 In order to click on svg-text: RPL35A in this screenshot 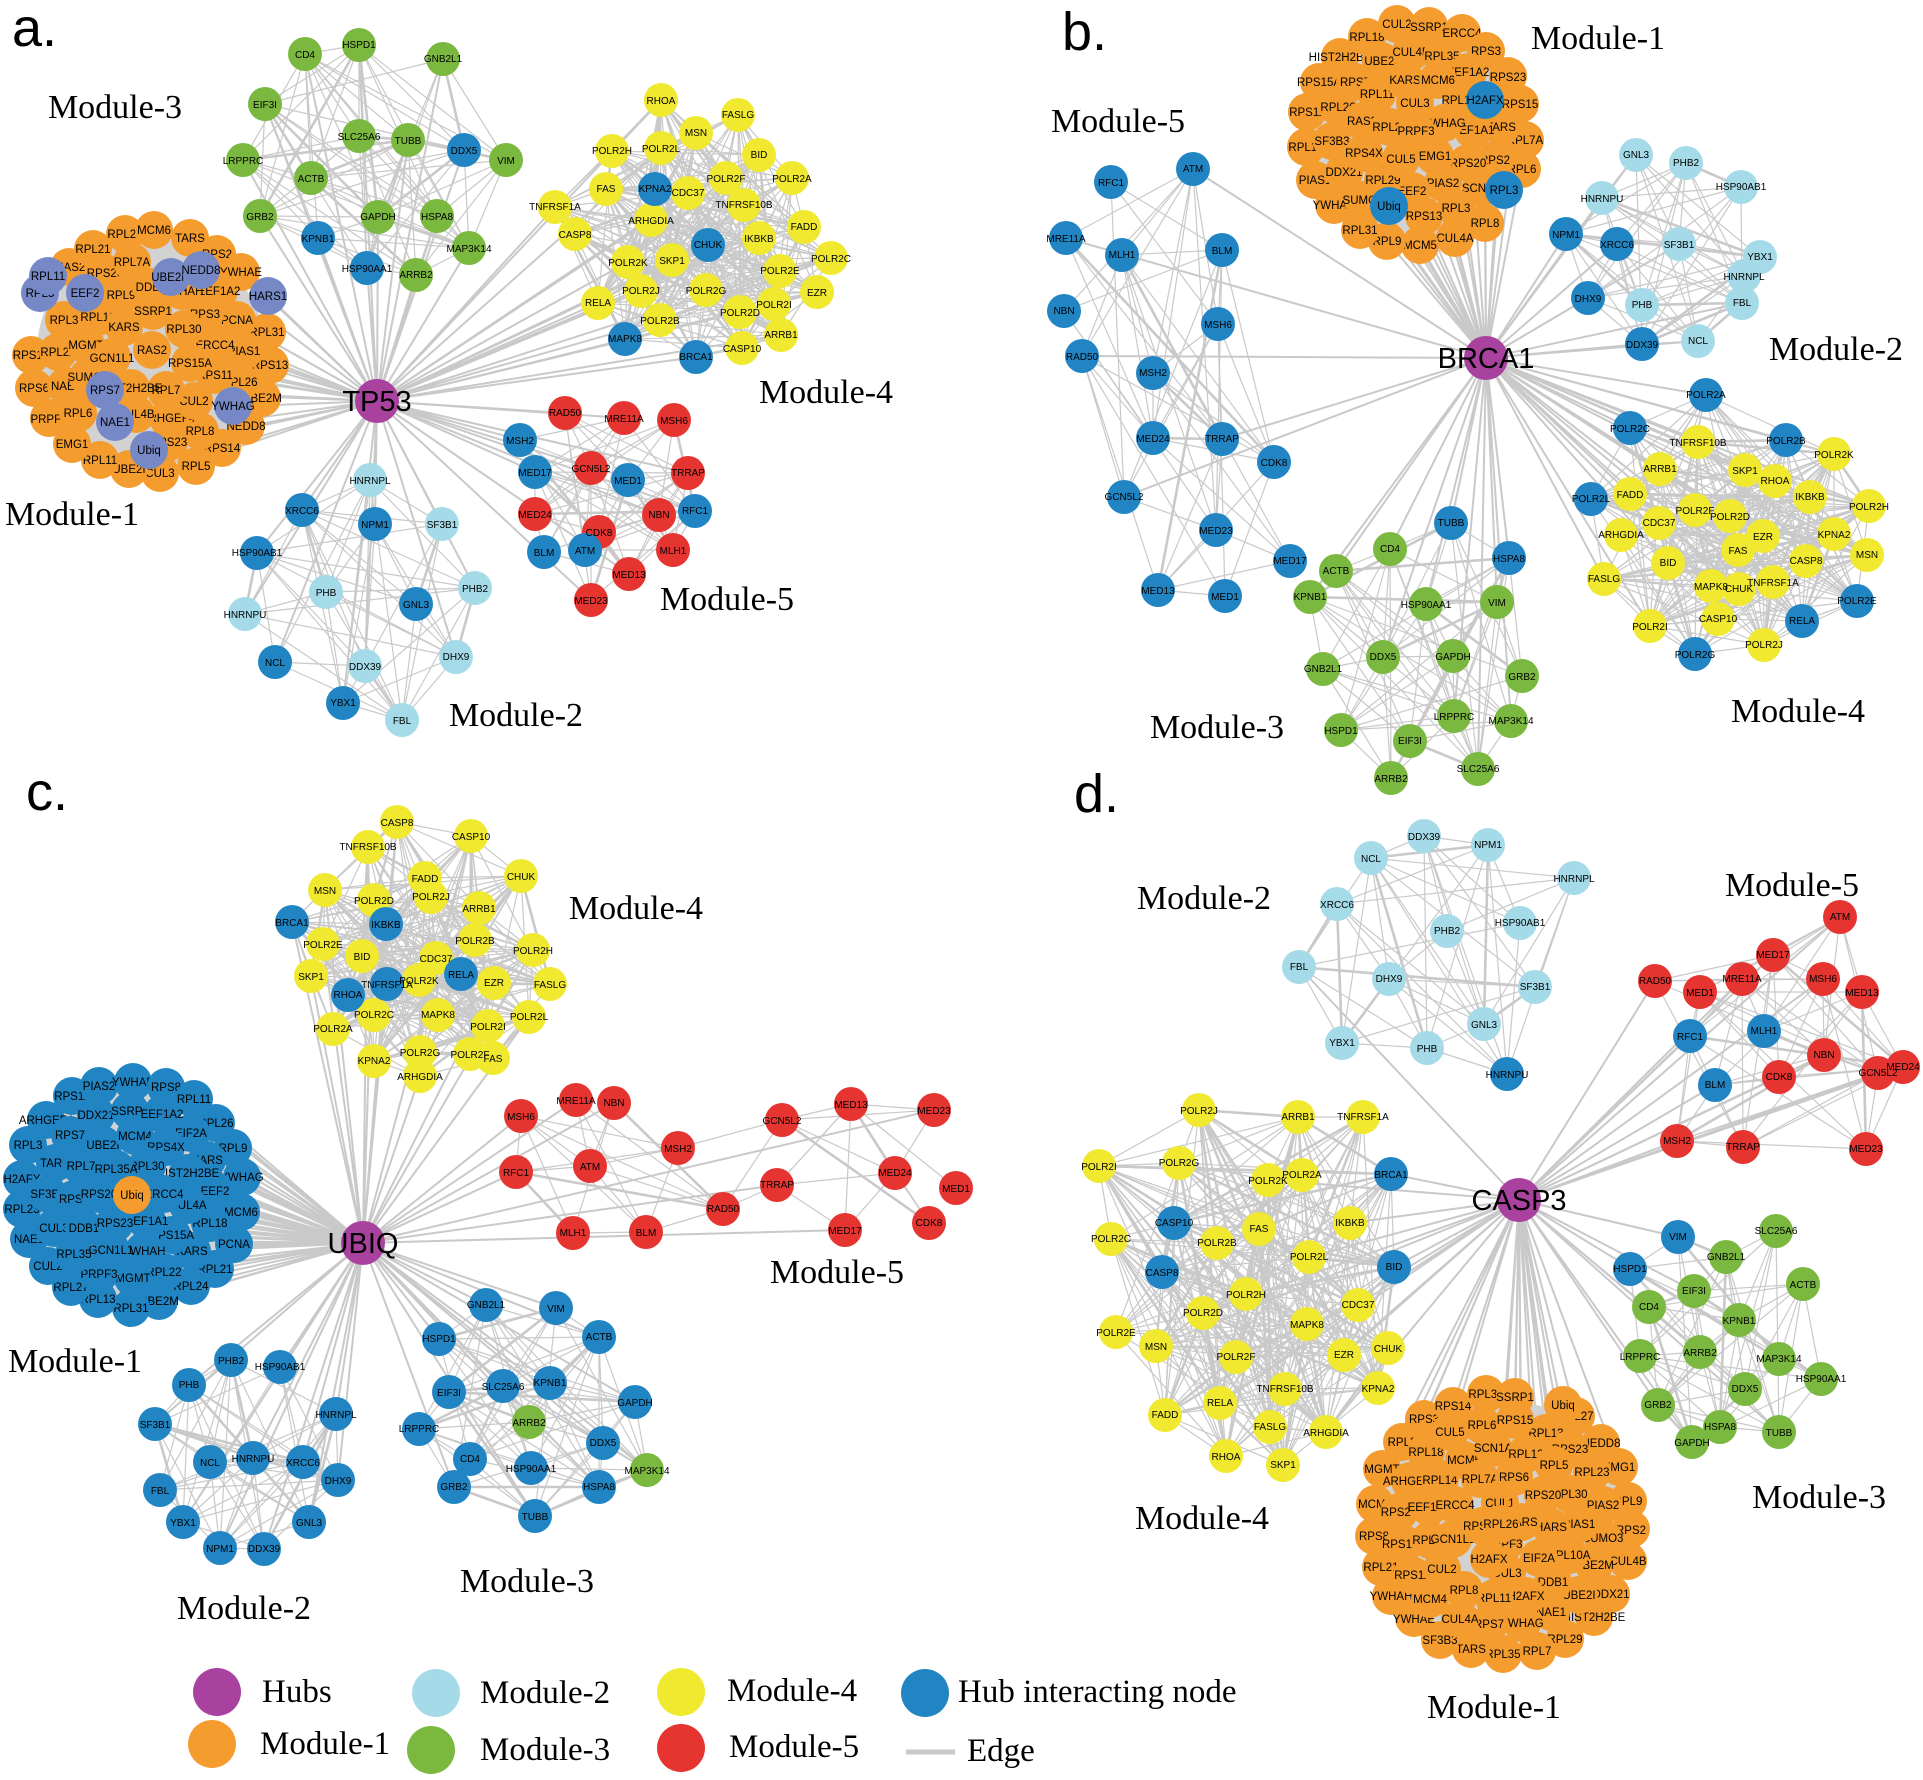, I will do `click(116, 1170)`.